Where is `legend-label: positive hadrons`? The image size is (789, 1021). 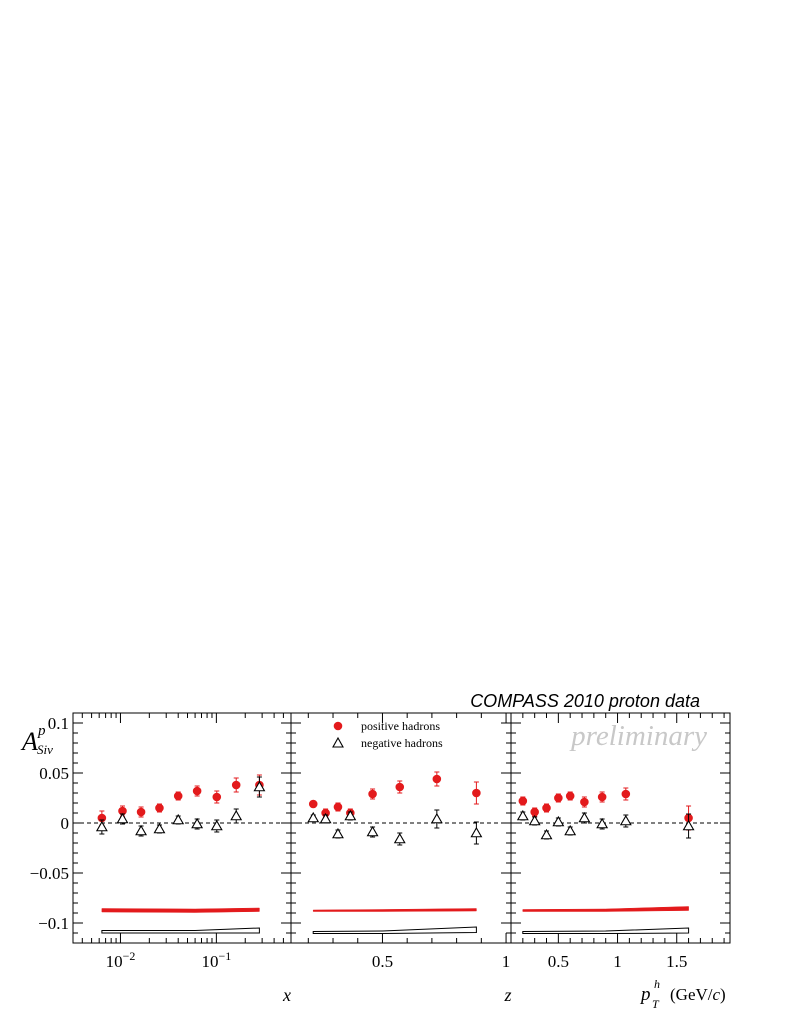
legend-label: positive hadrons is located at coordinates (400, 726).